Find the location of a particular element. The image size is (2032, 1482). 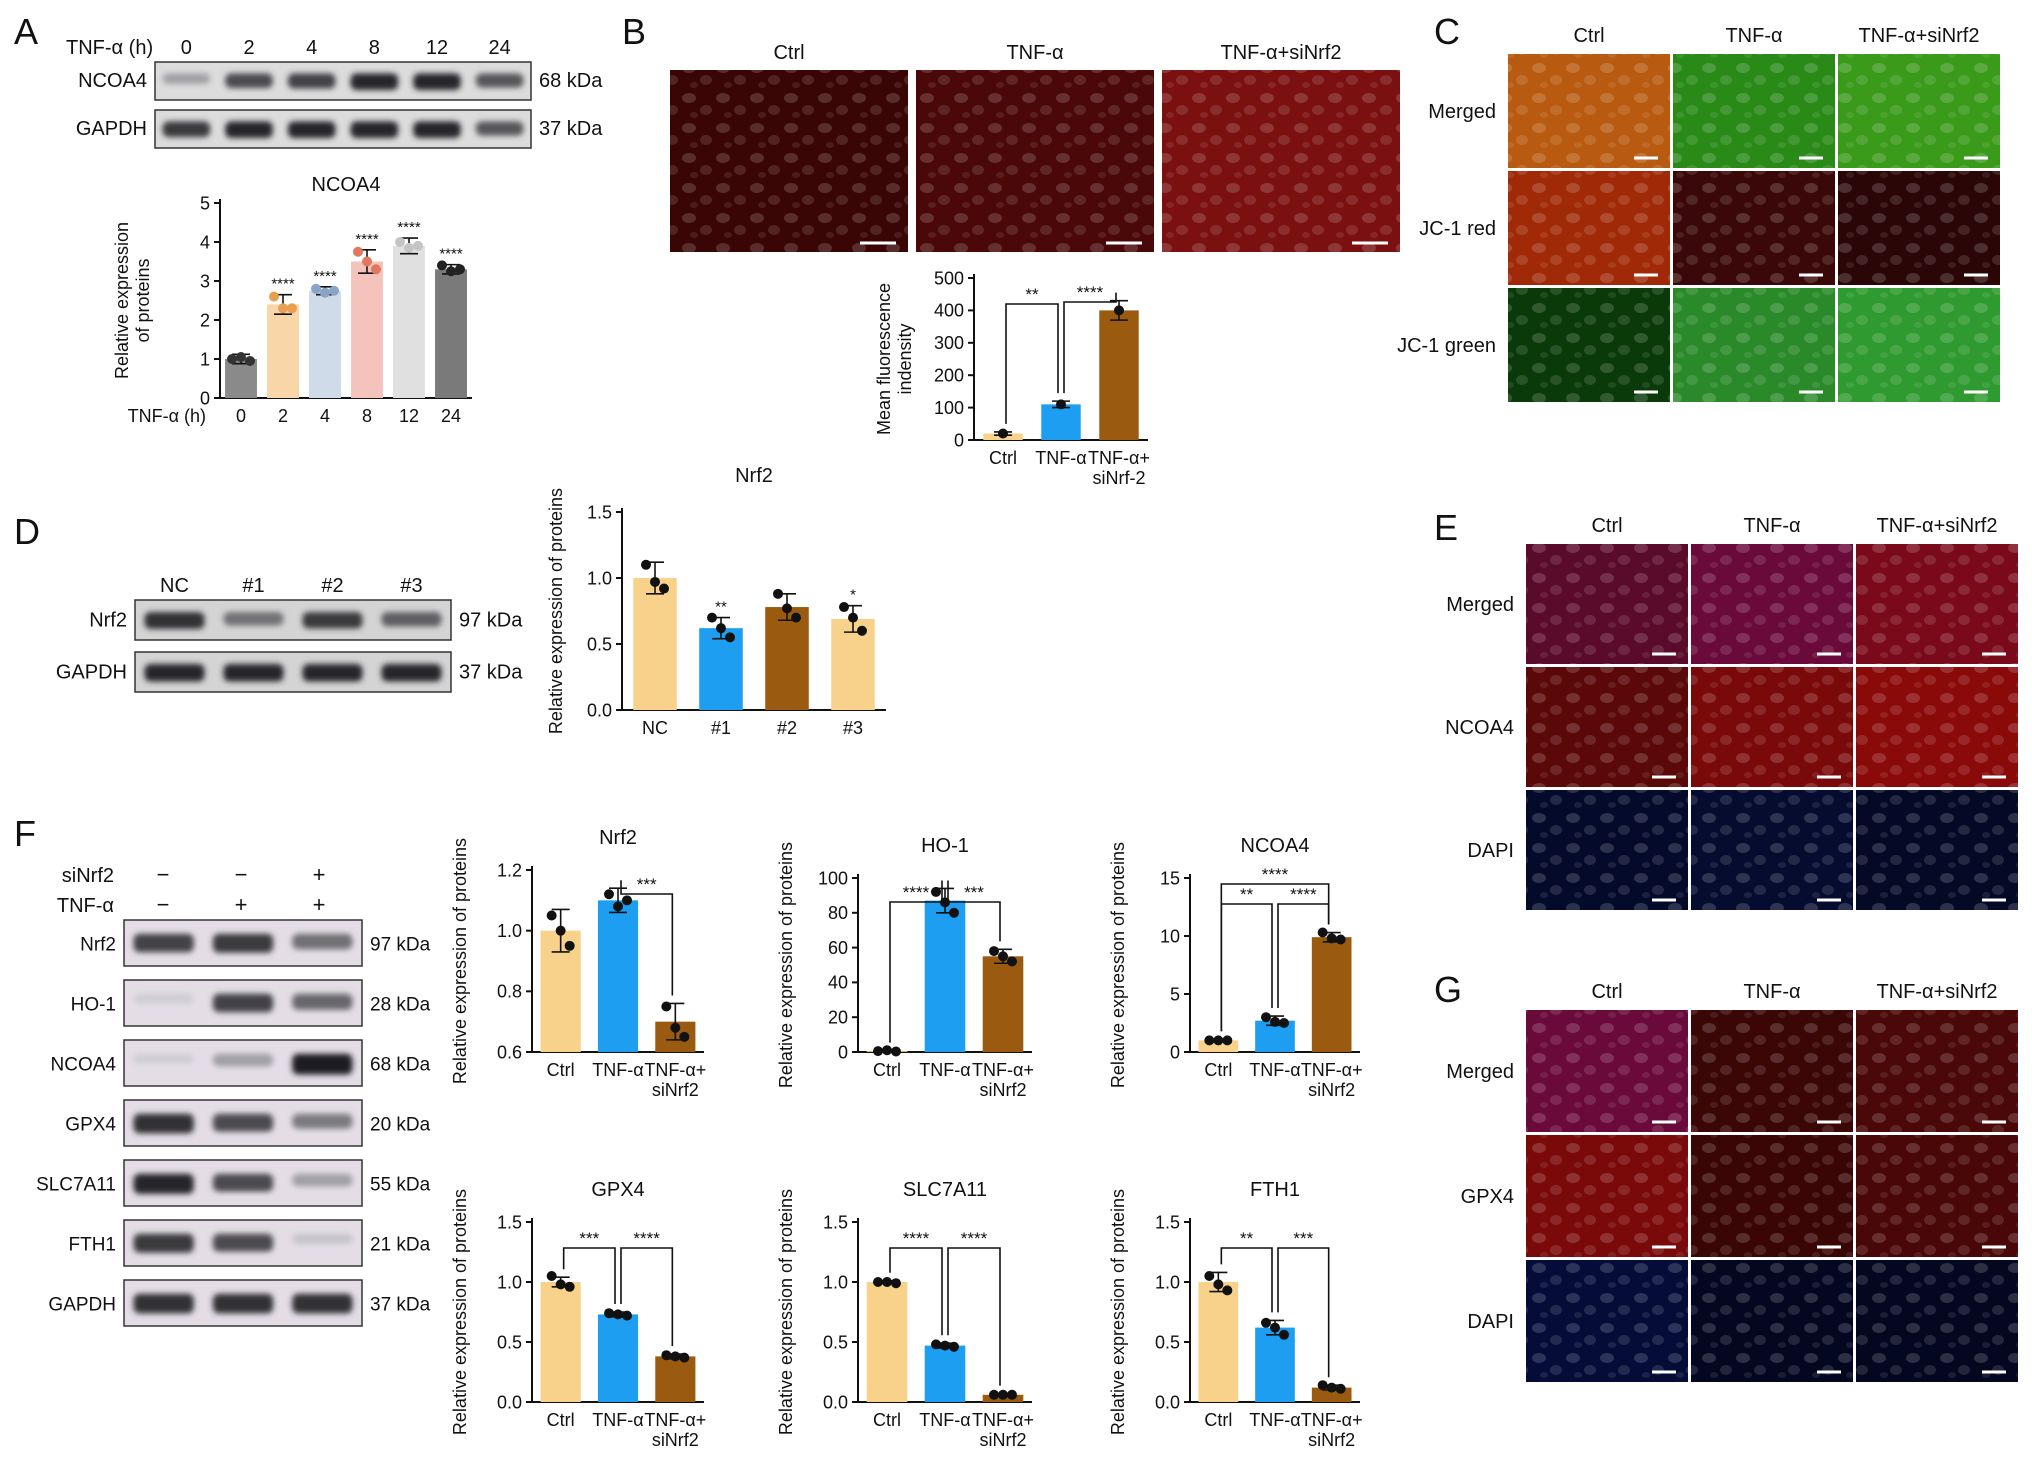

row-title: JC-1 red is located at coordinates (1457, 229).